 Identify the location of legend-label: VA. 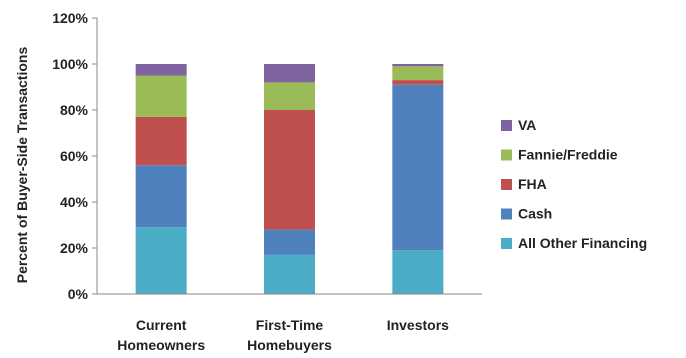
(527, 125).